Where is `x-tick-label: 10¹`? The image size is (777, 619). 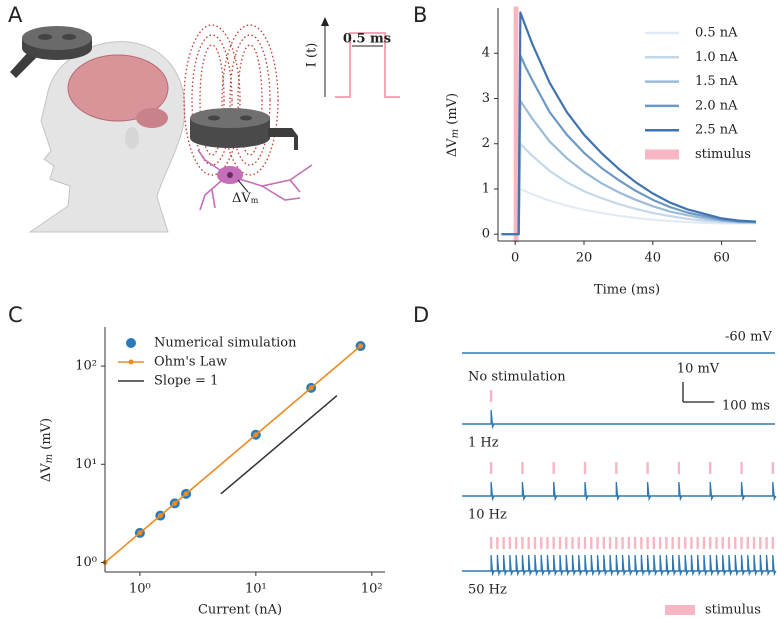
x-tick-label: 10¹ is located at coordinates (256, 589).